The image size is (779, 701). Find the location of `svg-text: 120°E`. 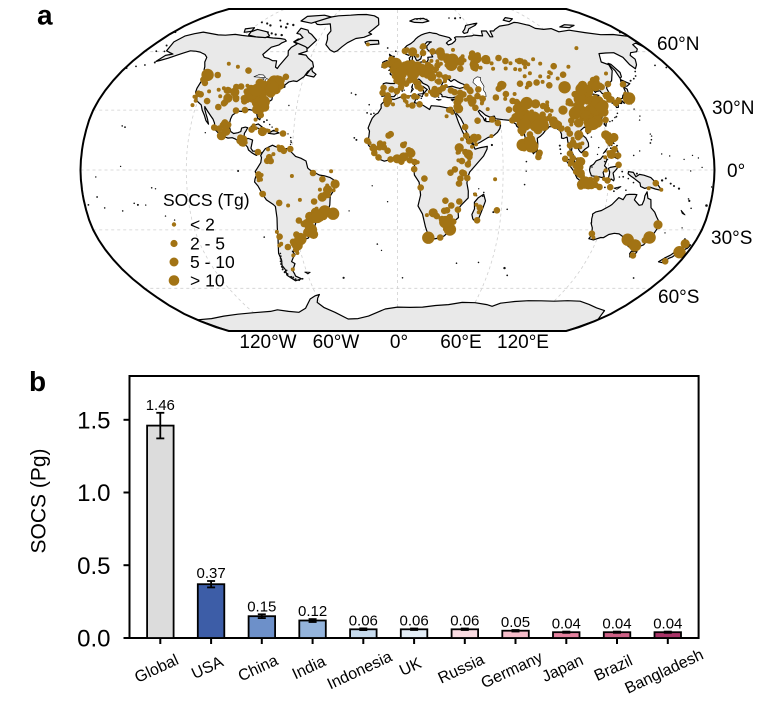

svg-text: 120°E is located at coordinates (523, 342).